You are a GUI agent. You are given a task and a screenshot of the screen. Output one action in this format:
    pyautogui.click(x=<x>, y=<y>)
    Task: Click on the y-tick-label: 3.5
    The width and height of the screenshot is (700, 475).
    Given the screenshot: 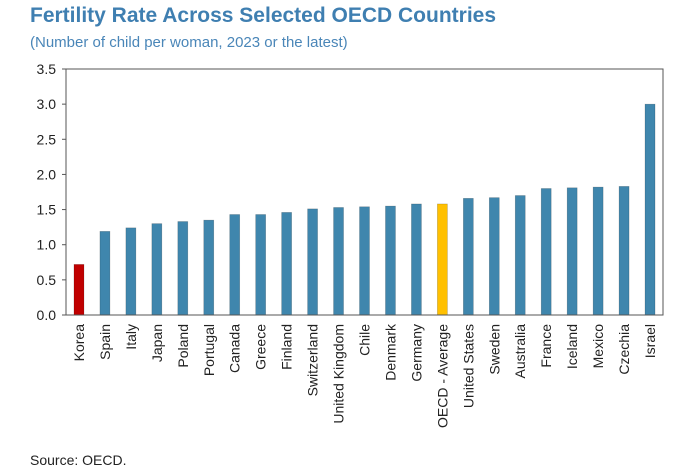 What is the action you would take?
    pyautogui.click(x=47, y=69)
    